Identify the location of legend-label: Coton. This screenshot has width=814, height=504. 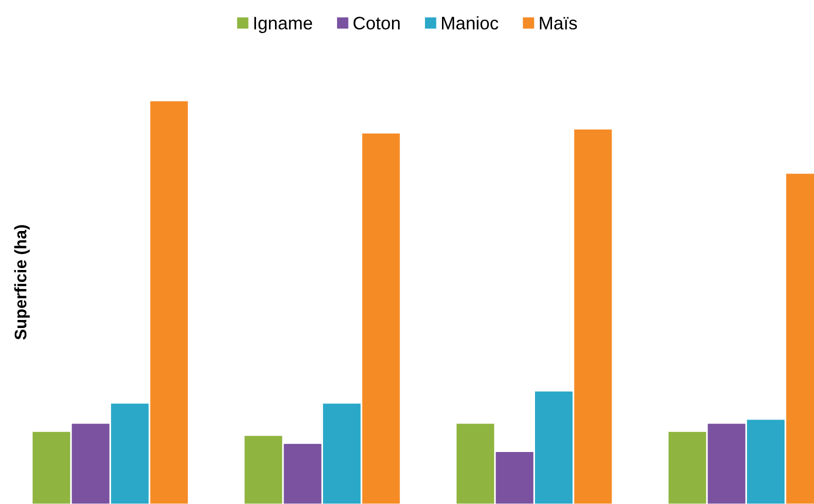
(377, 23).